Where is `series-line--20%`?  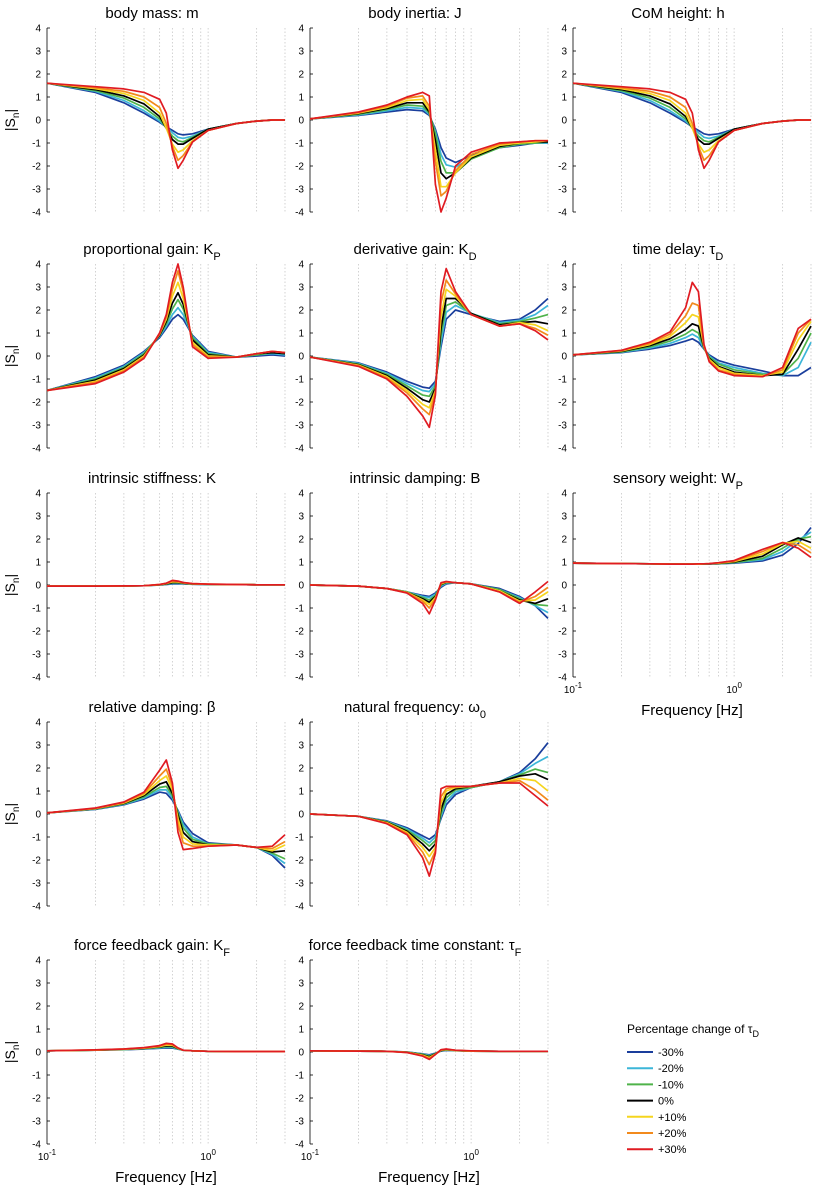 series-line--20% is located at coordinates (166, 827).